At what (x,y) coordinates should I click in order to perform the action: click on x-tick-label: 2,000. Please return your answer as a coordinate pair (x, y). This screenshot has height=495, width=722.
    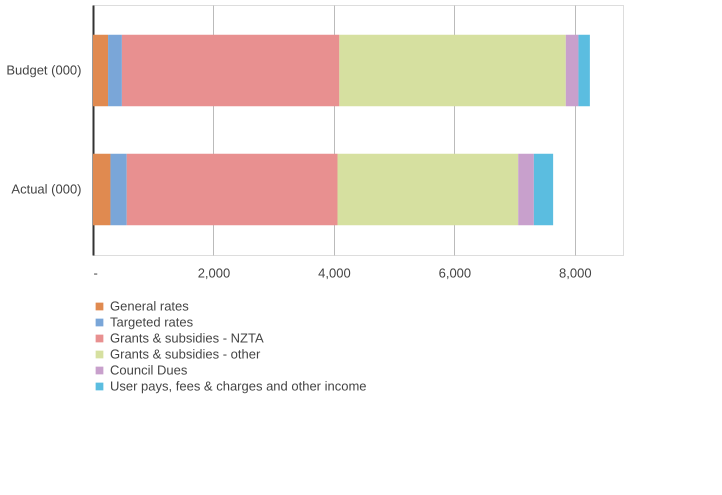
    Looking at the image, I should click on (214, 273).